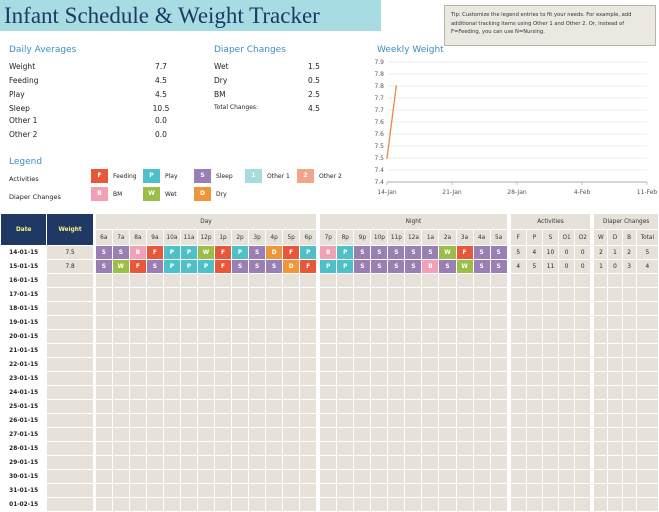 This screenshot has width=659, height=512. What do you see at coordinates (291, 266) in the screenshot?
I see `schedule-cell: D` at bounding box center [291, 266].